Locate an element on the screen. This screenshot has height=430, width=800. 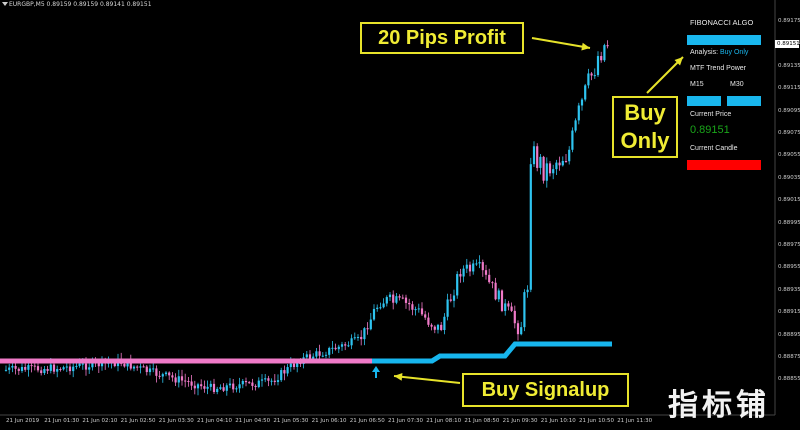
price-axis-label: 0.89035 is located at coordinates (789, 177).